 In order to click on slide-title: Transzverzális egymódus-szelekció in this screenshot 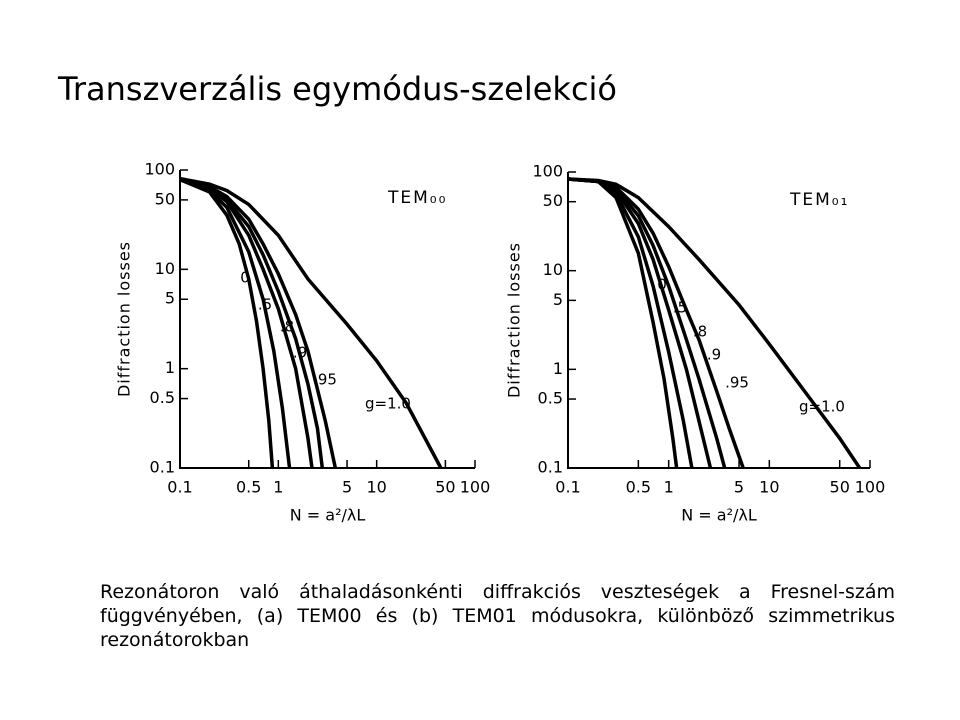, I will do `click(337, 89)`.